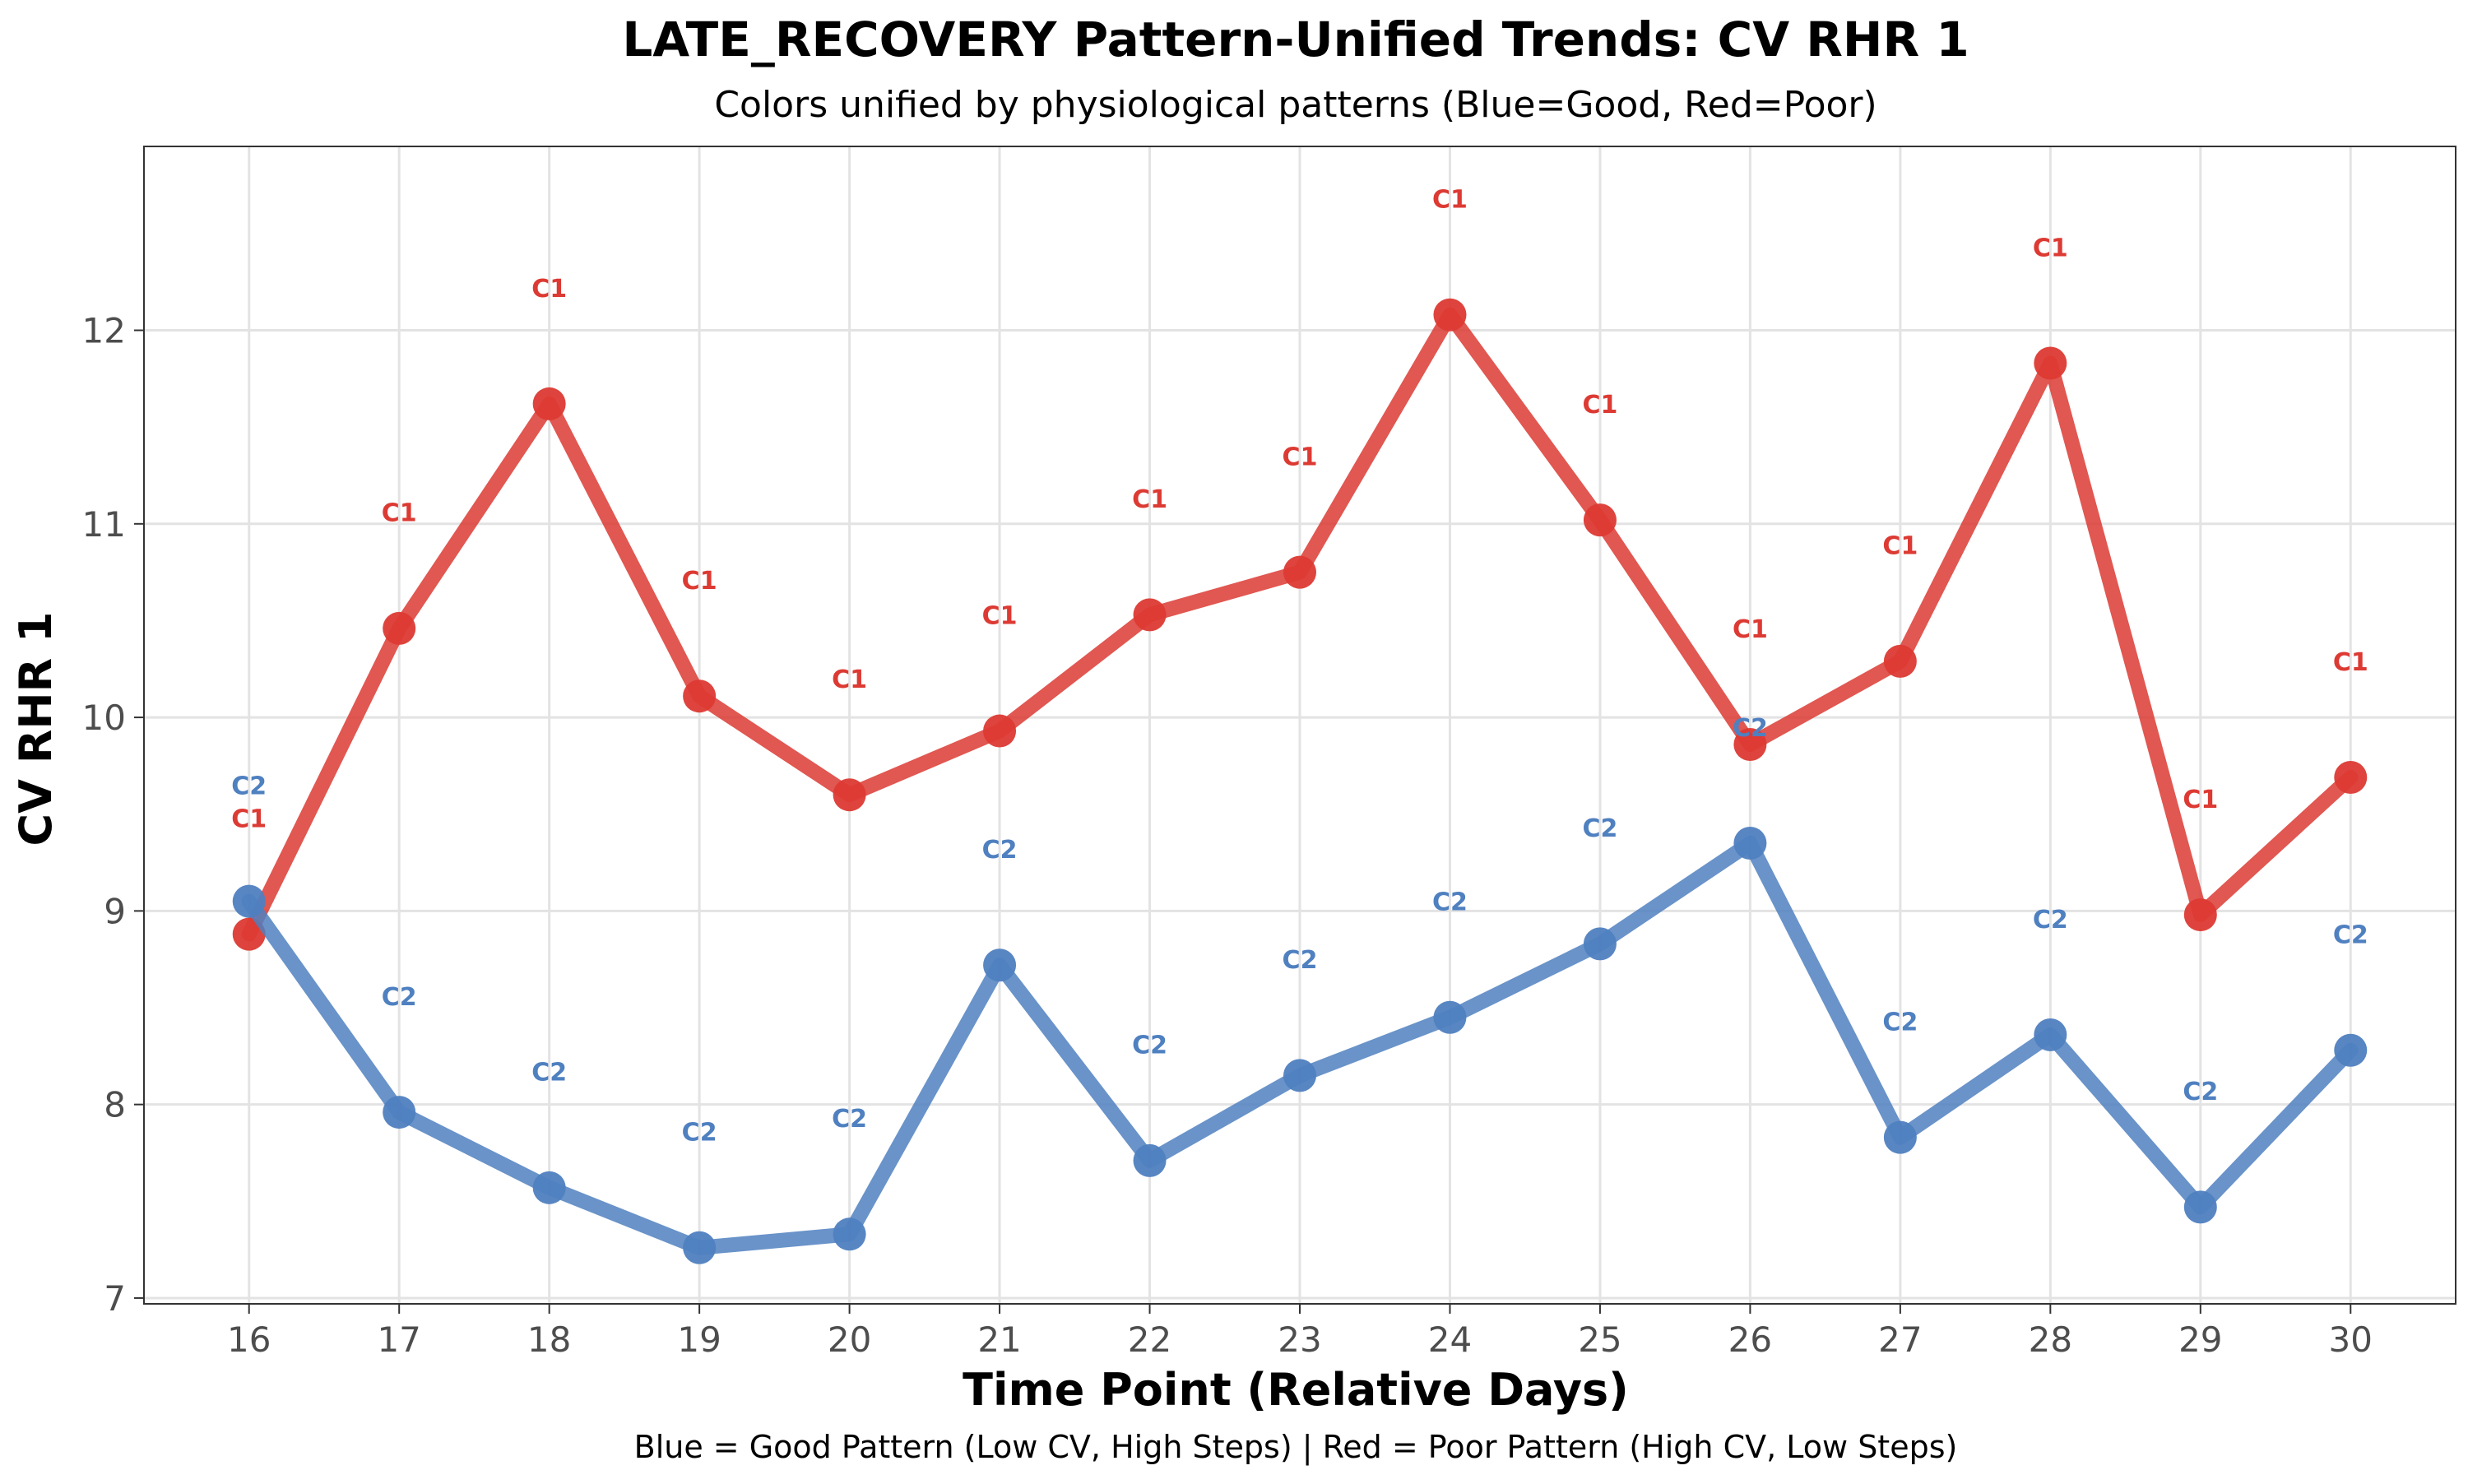 The height and width of the screenshot is (1484, 2468). I want to click on x-tick-label: 26, so click(1750, 1339).